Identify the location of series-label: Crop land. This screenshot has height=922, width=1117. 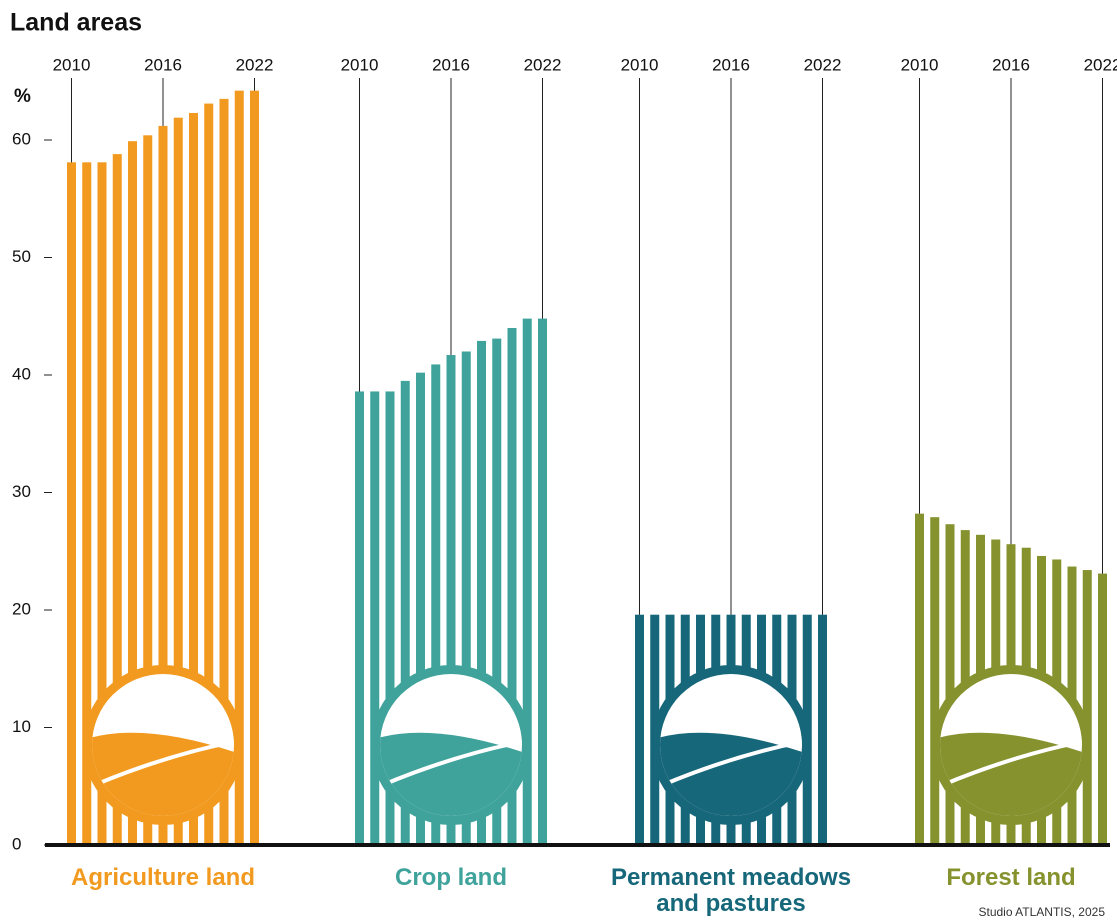
(451, 877).